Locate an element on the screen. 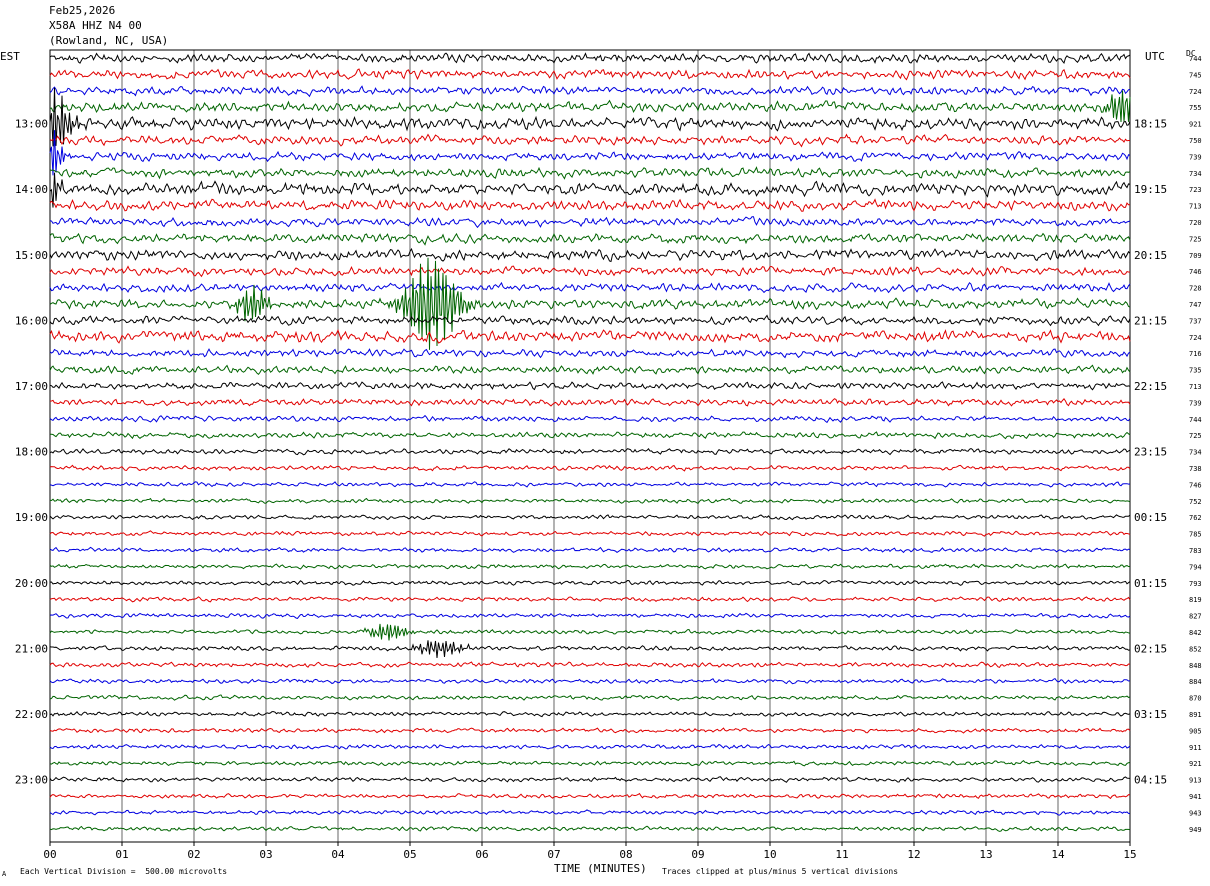 The height and width of the screenshot is (886, 1210). x-tick-label: 05 is located at coordinates (409, 854).